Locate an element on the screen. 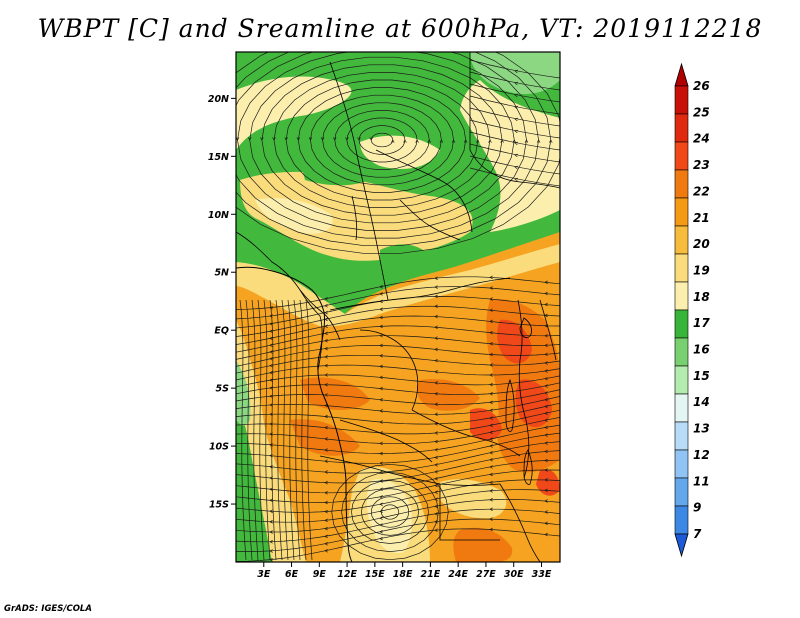 Image resolution: width=800 pixels, height=618 pixels. colorbar-label: 25 is located at coordinates (701, 112).